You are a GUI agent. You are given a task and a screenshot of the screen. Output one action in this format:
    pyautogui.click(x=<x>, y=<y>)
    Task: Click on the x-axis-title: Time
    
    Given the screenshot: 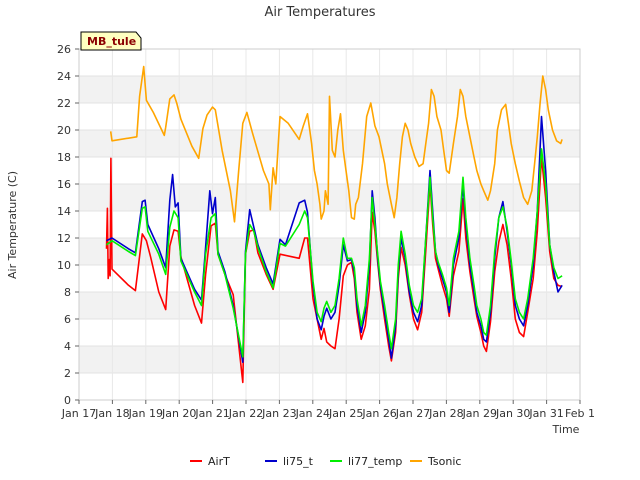 What is the action you would take?
    pyautogui.click(x=566, y=429)
    